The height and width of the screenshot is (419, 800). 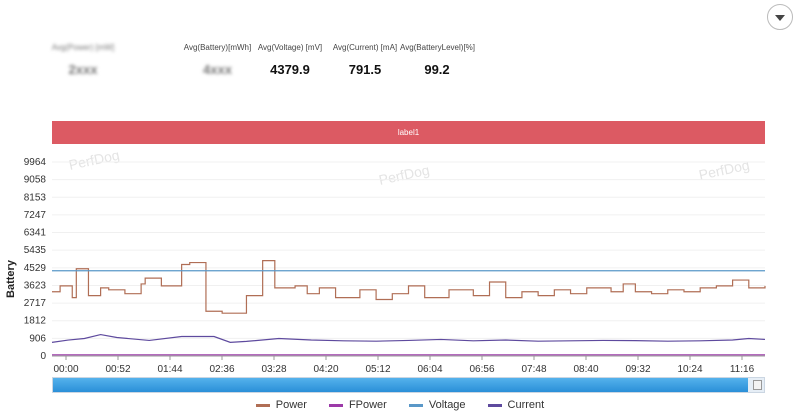 What do you see at coordinates (365, 69) in the screenshot?
I see `stat-value: 791.5` at bounding box center [365, 69].